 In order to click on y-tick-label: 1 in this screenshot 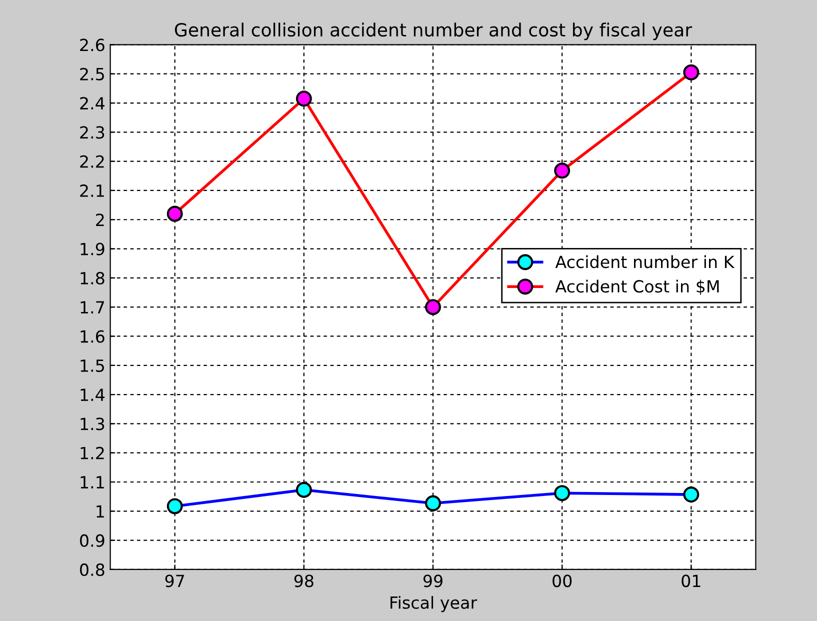, I will do `click(100, 511)`.